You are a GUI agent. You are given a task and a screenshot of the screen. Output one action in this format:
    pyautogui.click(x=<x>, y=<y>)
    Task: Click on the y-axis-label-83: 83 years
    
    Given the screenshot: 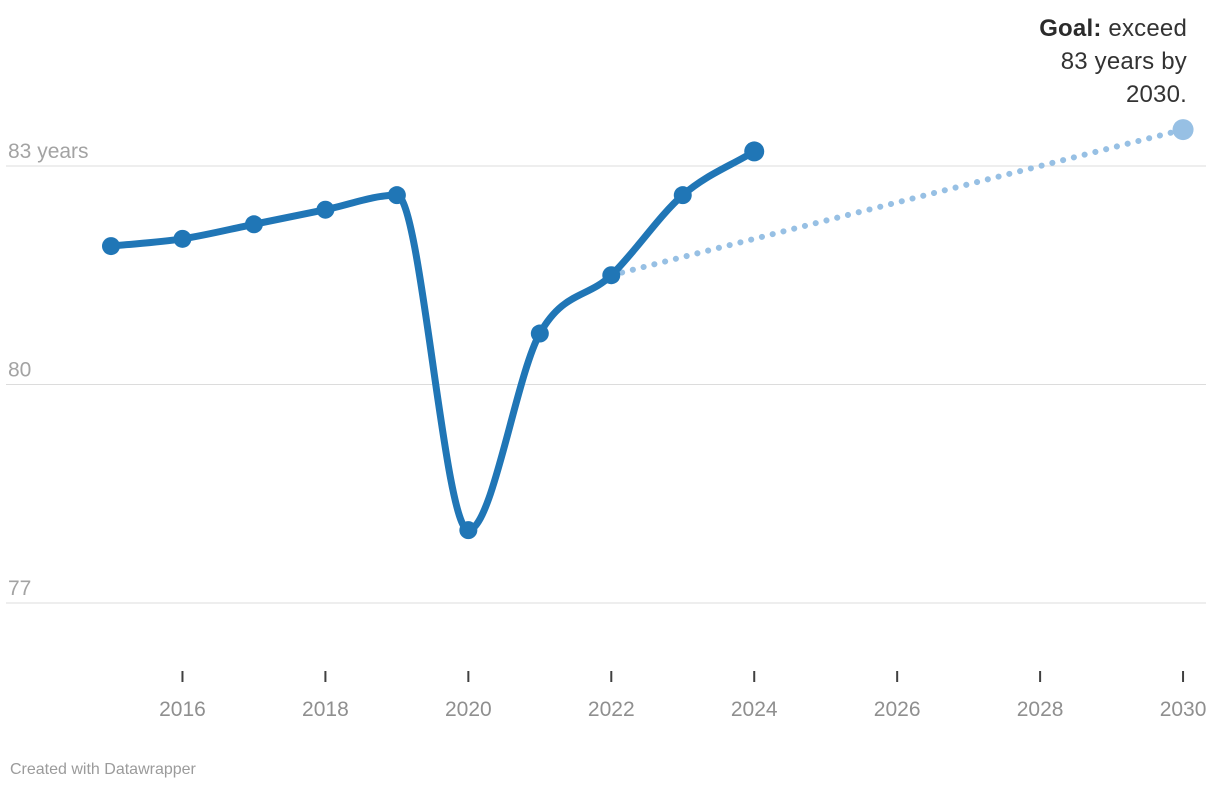 What is the action you would take?
    pyautogui.click(x=48, y=151)
    